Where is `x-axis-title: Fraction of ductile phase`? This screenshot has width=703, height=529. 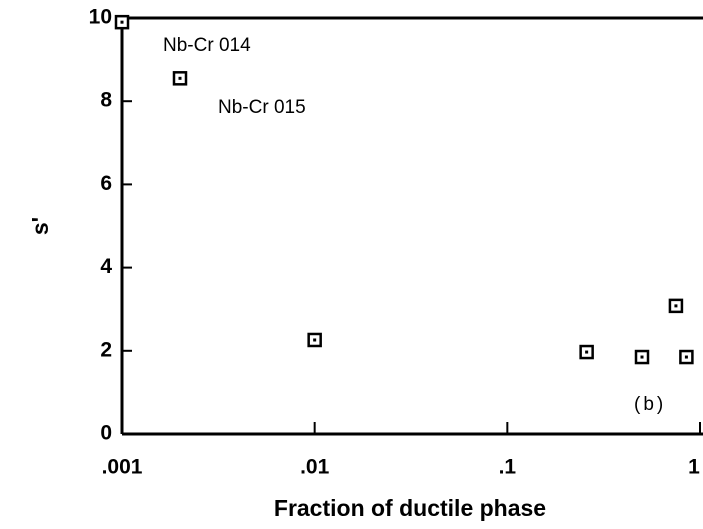
x-axis-title: Fraction of ductile phase is located at coordinates (410, 508).